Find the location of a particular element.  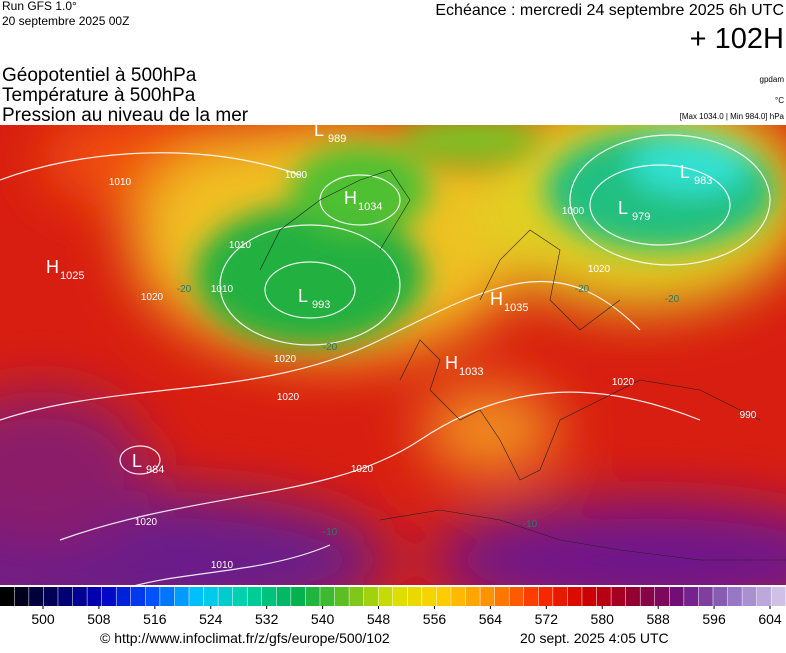

colorbar-label: 548 is located at coordinates (379, 619).